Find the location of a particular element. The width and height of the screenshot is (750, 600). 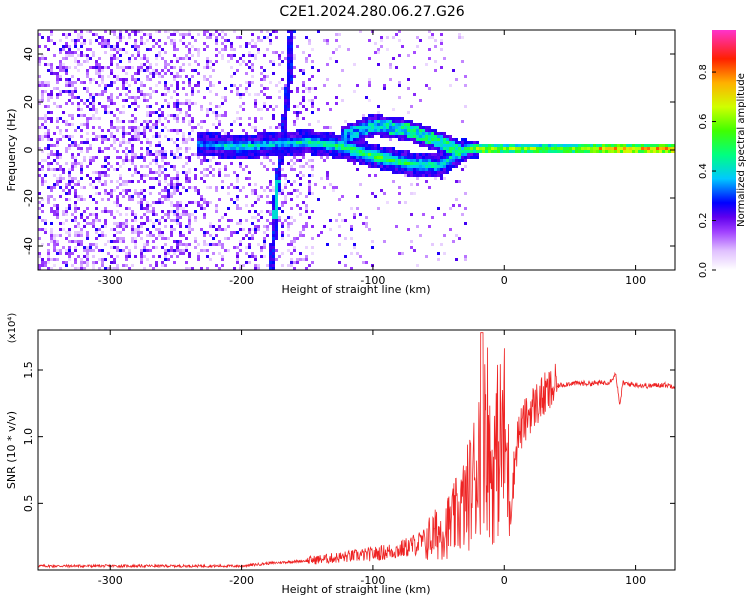

y-tick-label: -40 is located at coordinates (28, 246).